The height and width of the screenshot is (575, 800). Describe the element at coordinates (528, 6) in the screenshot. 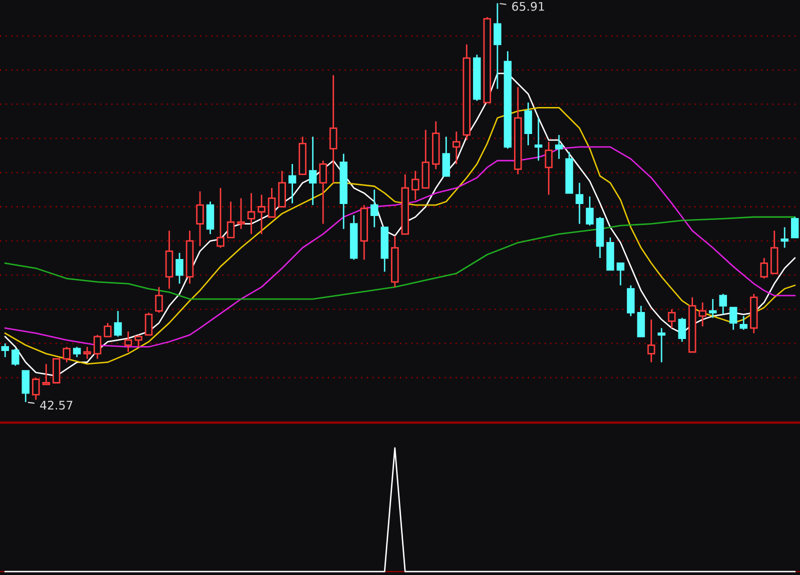

I see `annotation: 65.91` at that location.